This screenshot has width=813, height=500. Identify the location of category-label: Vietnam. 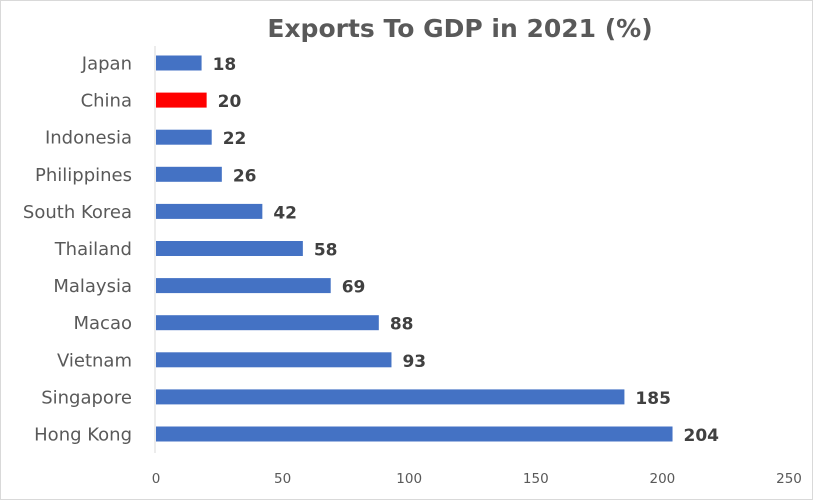
(94, 360).